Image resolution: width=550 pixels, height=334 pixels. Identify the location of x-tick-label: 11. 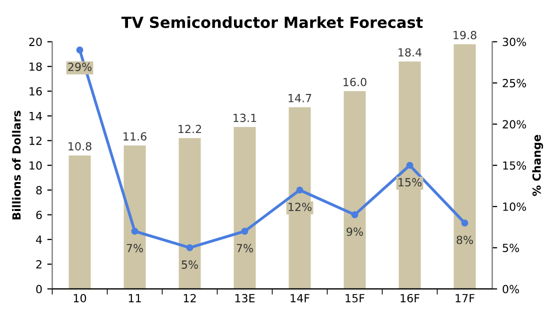
(134, 298).